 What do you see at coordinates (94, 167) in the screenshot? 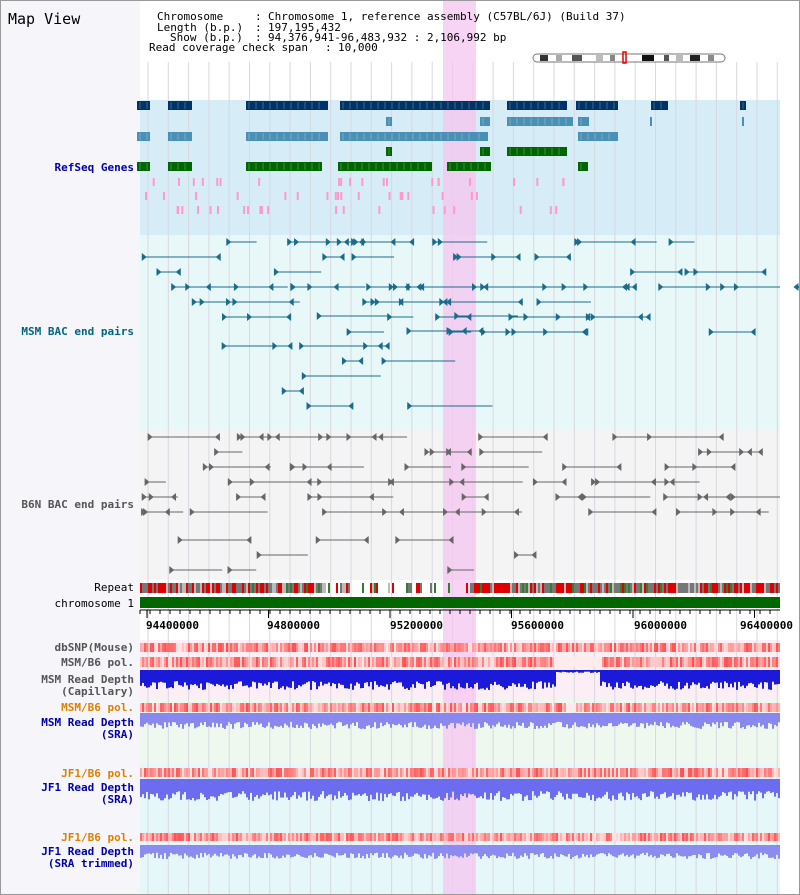
I see `track-label-refseq: RefSeq Genes` at bounding box center [94, 167].